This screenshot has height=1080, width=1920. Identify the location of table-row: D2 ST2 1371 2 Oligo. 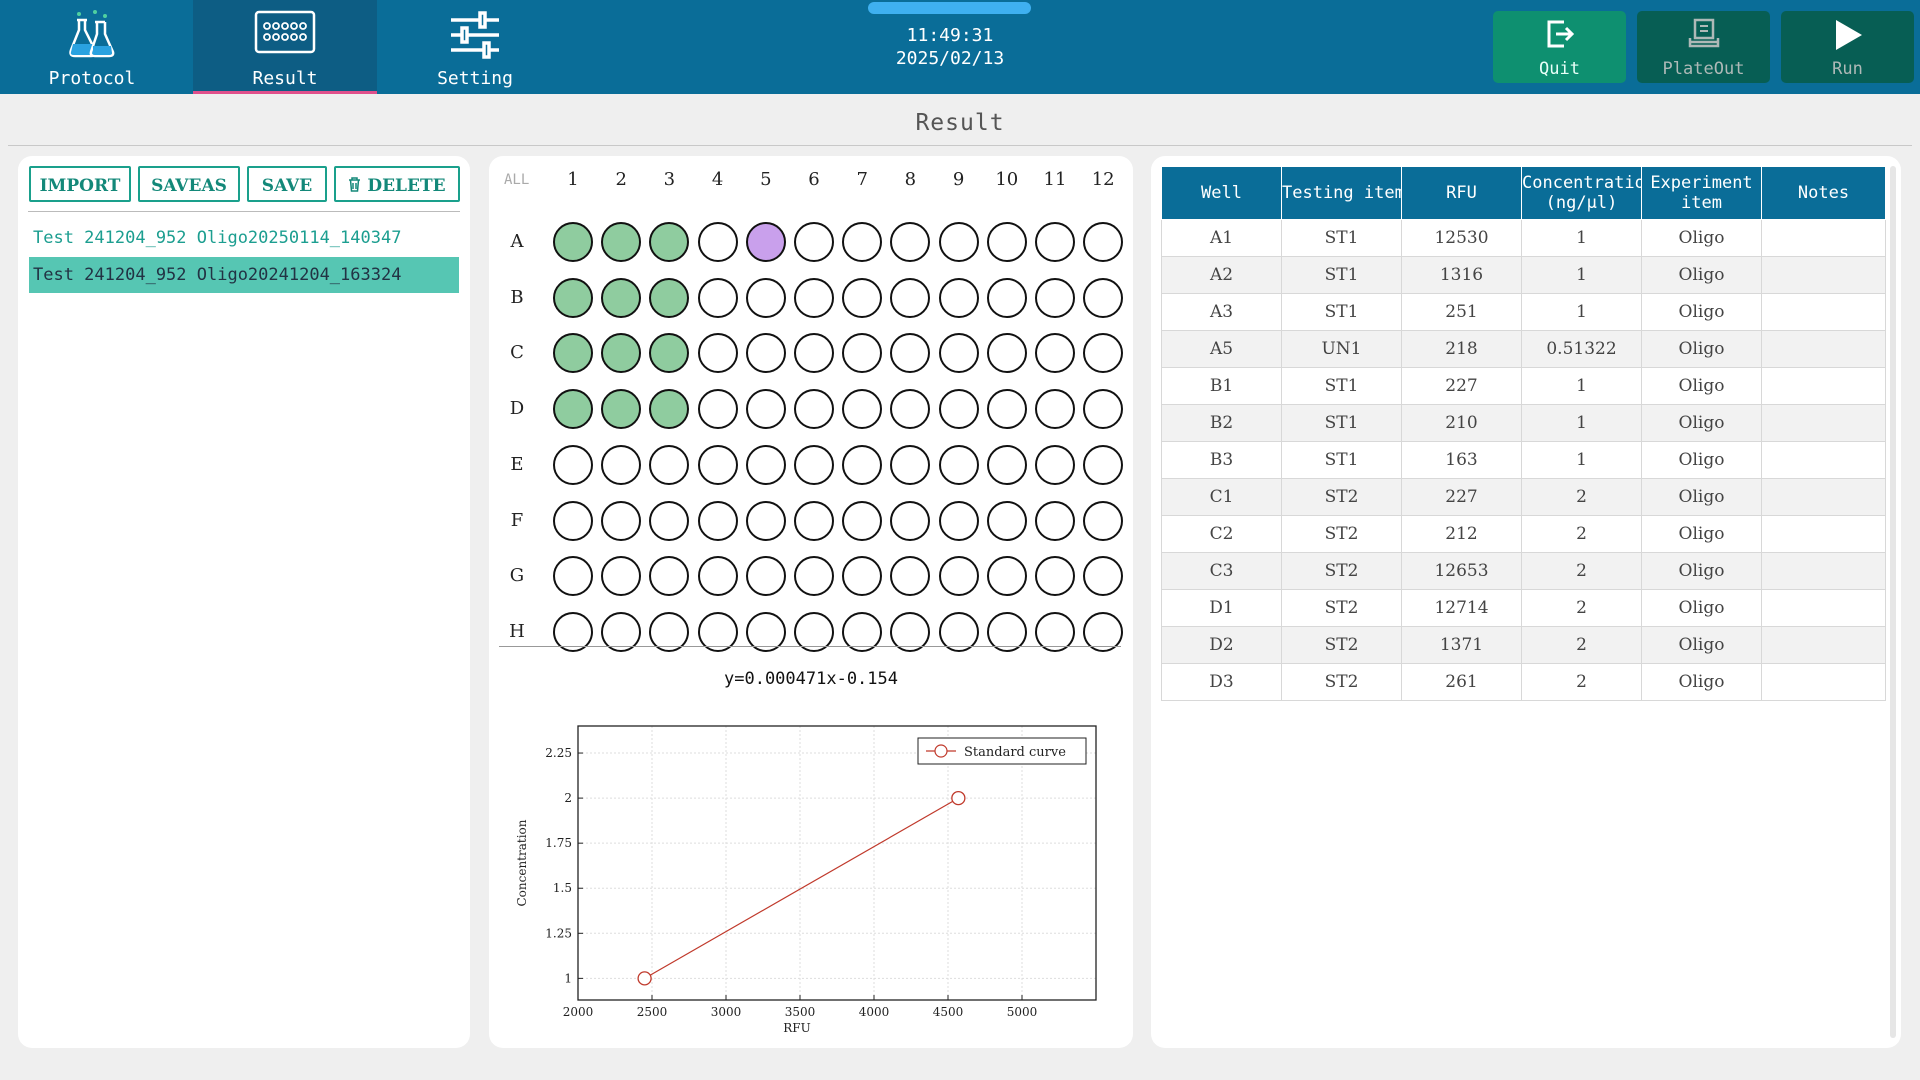
(1523, 645).